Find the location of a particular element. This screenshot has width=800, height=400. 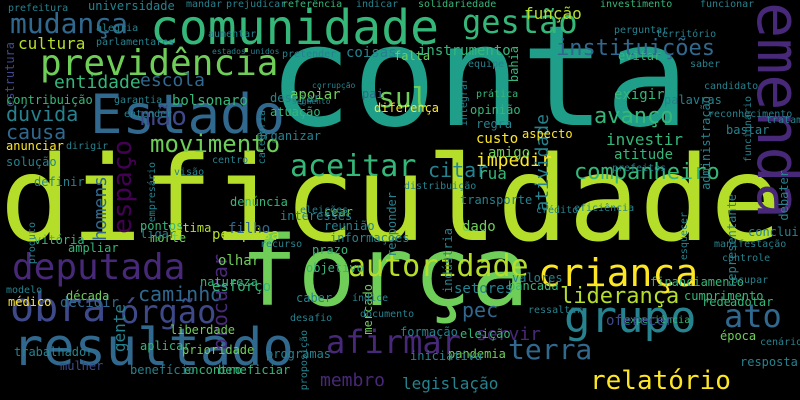

cloud-word: aspecto is located at coordinates (547, 134).